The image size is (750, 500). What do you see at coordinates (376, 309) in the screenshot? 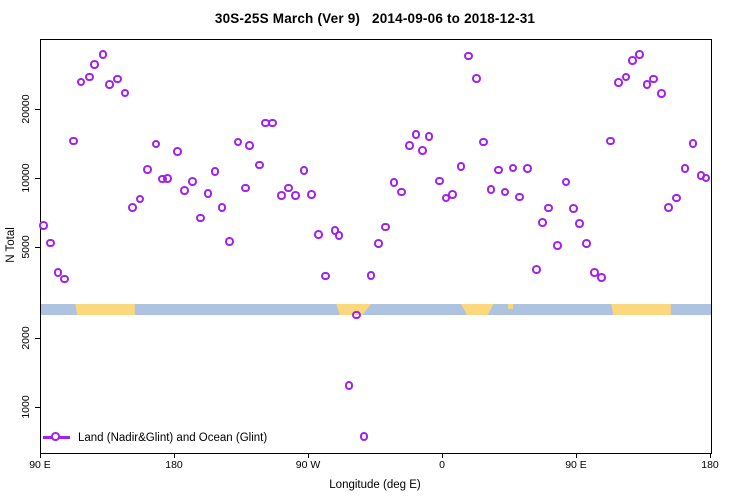
I see `land-ocean-map-band` at bounding box center [376, 309].